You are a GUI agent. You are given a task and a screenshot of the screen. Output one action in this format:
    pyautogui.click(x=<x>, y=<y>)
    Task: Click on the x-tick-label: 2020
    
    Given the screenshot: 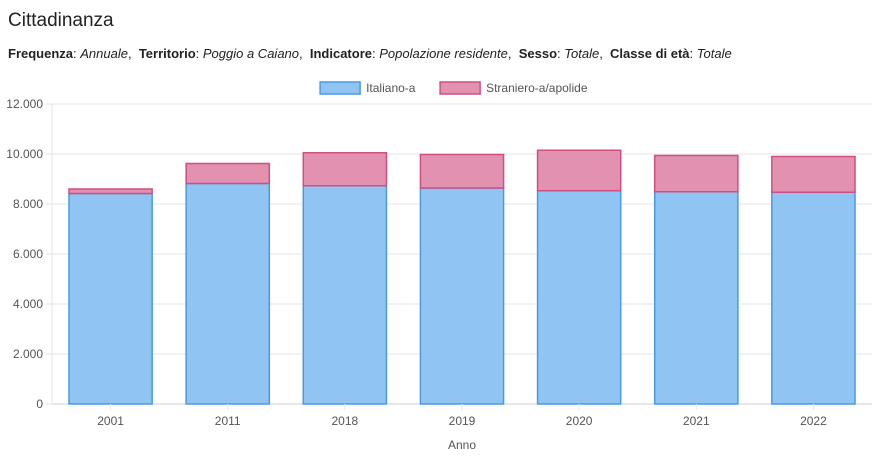 What is the action you would take?
    pyautogui.click(x=579, y=421)
    